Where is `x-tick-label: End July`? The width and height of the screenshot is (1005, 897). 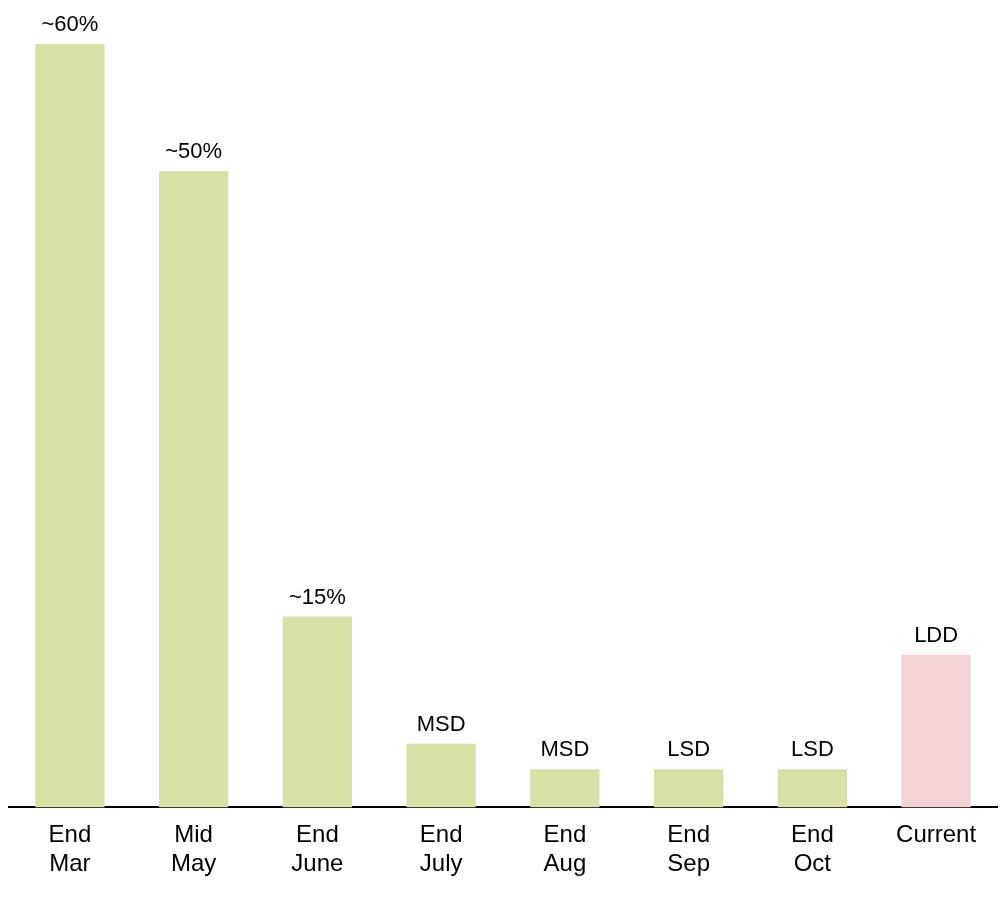 x-tick-label: End July is located at coordinates (441, 848).